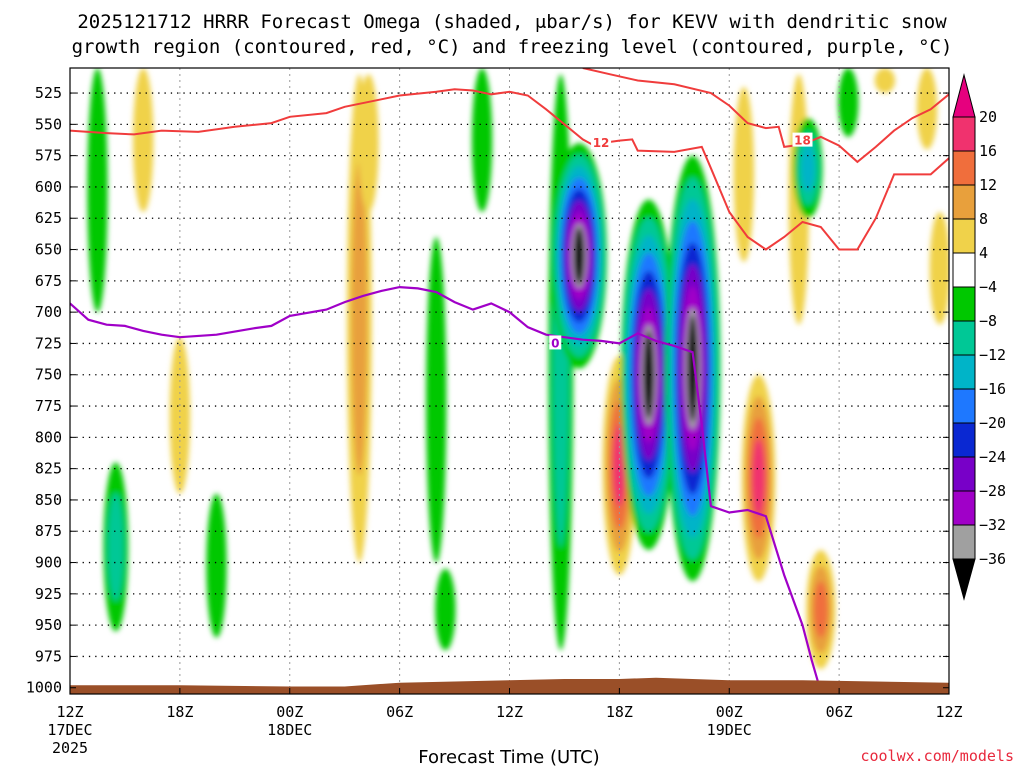 The height and width of the screenshot is (768, 1024). Describe the element at coordinates (509, 712) in the screenshot. I see `x-tick-label-4: 12Z` at that location.